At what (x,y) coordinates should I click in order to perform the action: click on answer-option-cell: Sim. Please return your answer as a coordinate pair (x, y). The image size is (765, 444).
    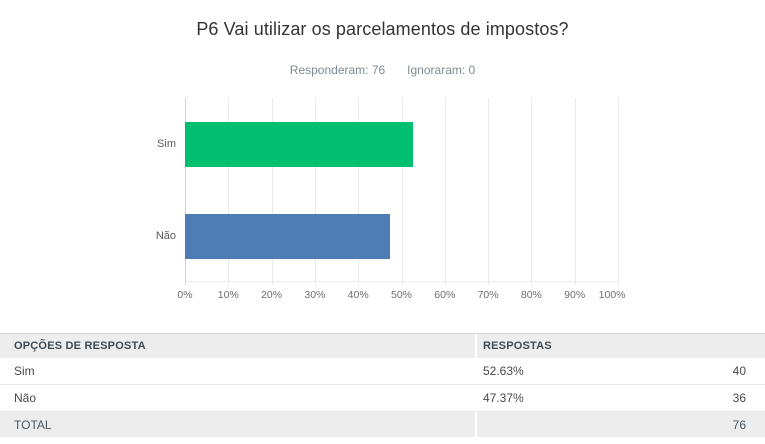
    Looking at the image, I should click on (24, 371).